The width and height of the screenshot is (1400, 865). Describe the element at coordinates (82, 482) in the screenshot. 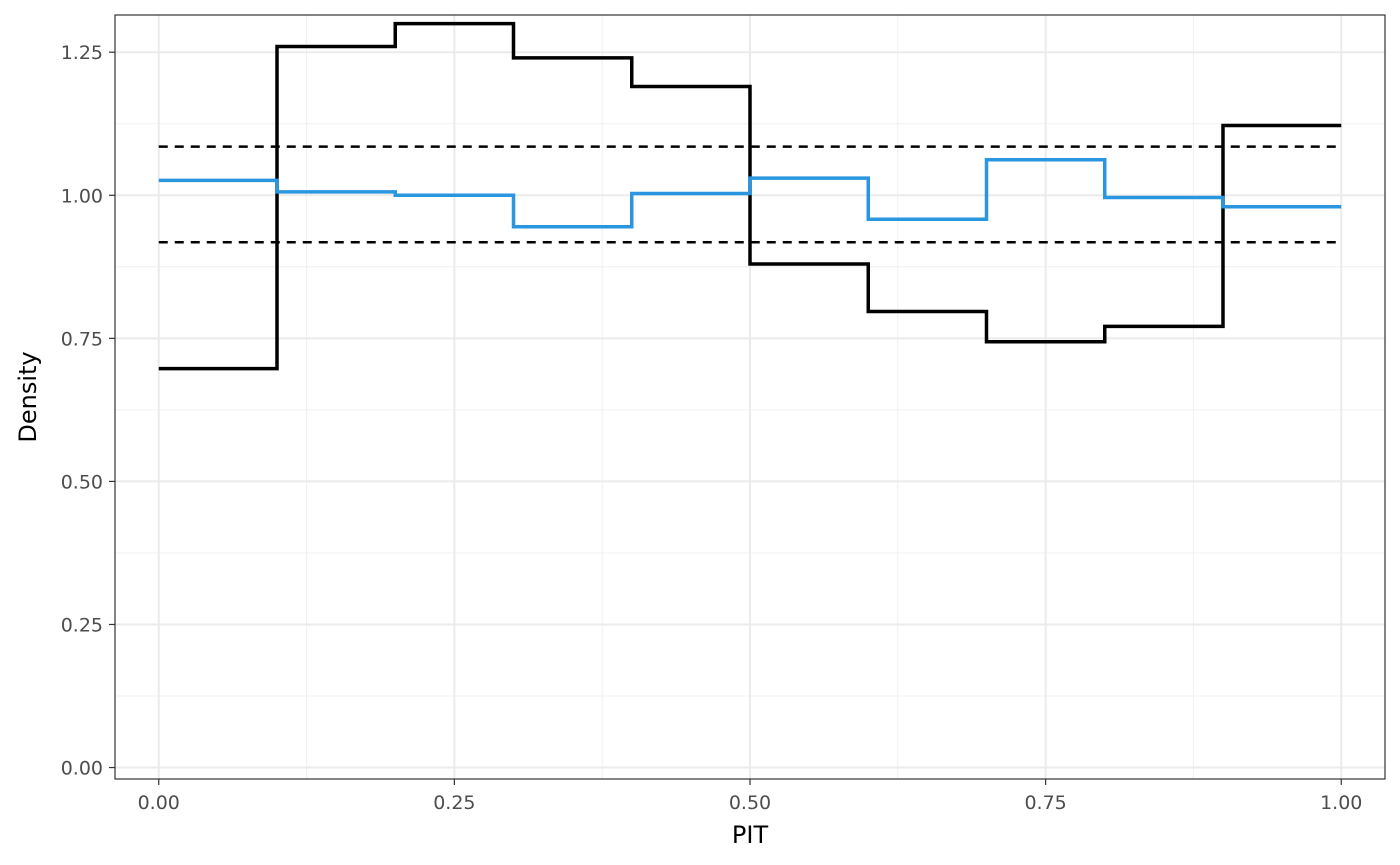

I see `y-tick-label: 0.50` at that location.